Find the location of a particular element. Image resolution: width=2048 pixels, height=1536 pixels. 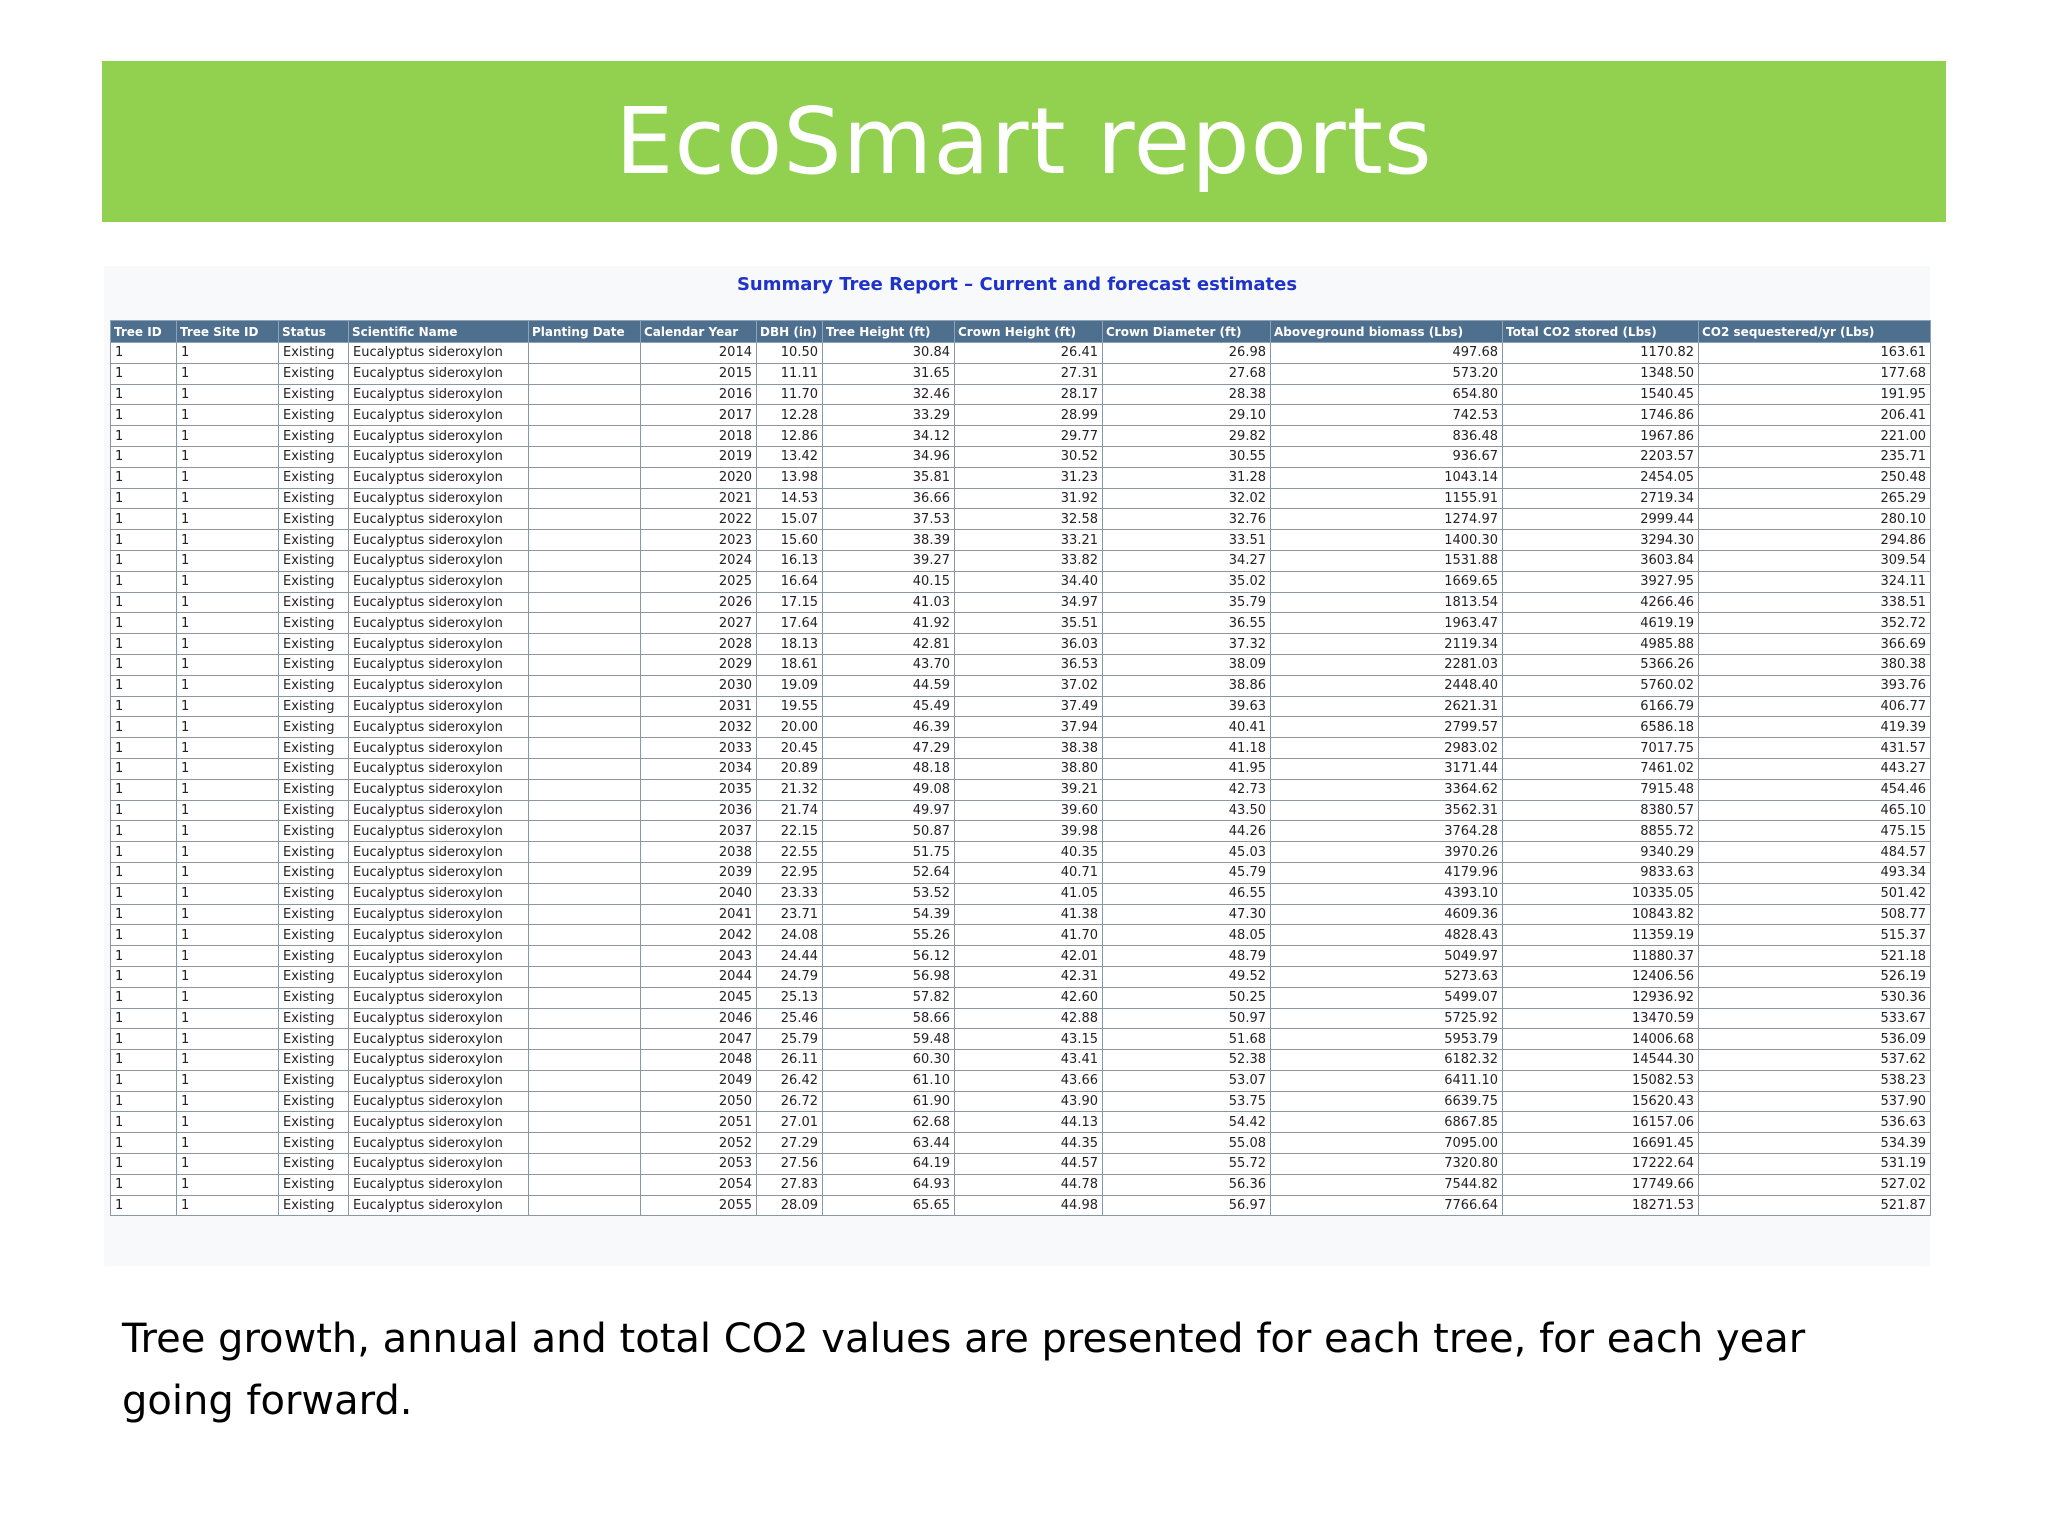

table-cell: 45.79 is located at coordinates (1186, 872).